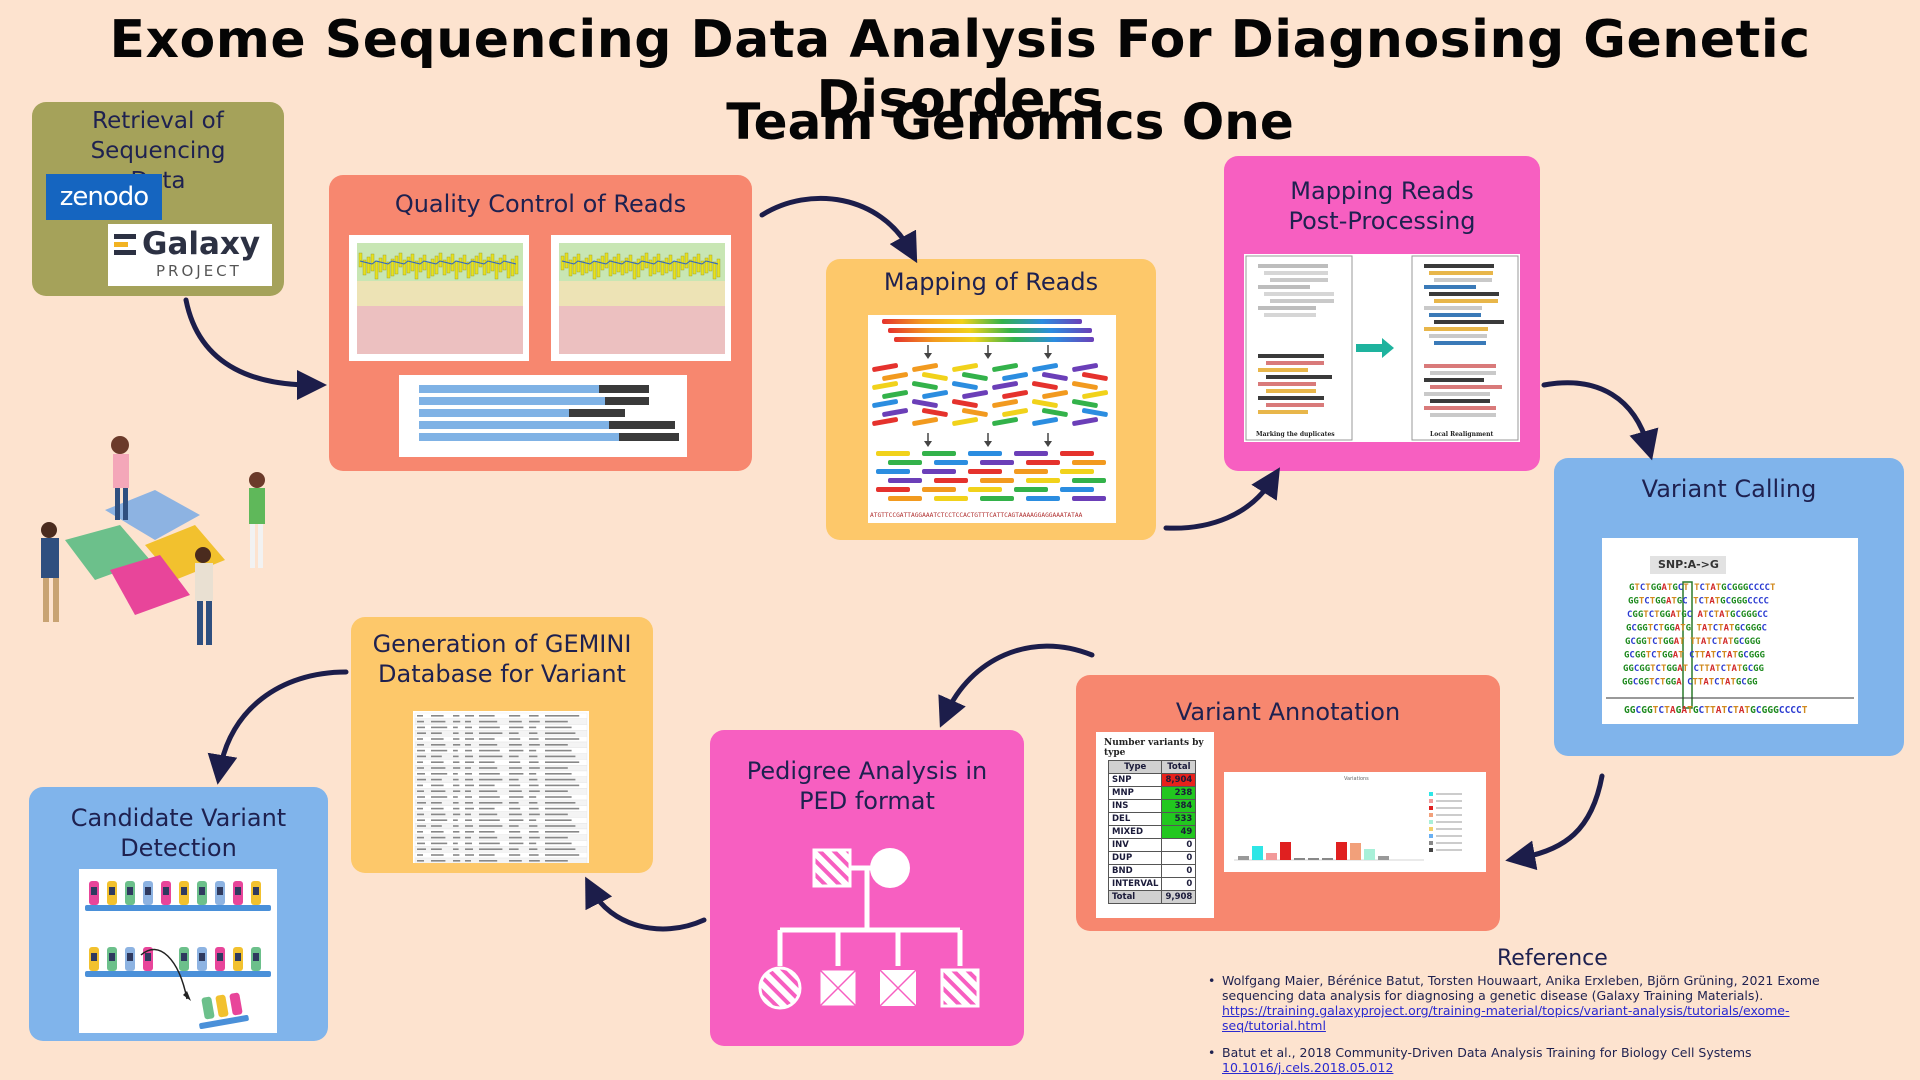 This screenshot has height=1080, width=1920. Describe the element at coordinates (646, 904) in the screenshot. I see `arrow-pedigree-to-gemini` at that location.